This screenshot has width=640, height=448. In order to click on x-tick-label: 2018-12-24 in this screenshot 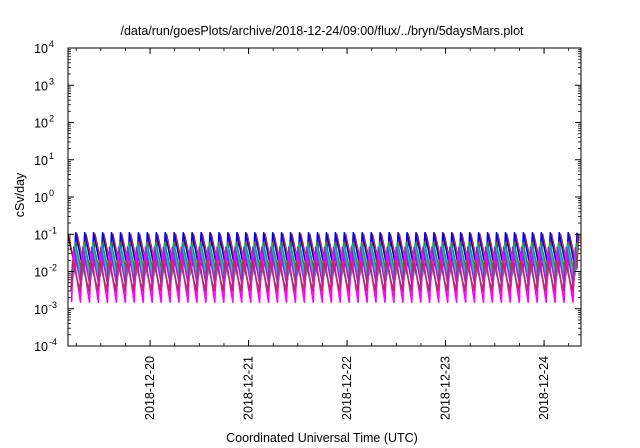, I will do `click(544, 388)`.